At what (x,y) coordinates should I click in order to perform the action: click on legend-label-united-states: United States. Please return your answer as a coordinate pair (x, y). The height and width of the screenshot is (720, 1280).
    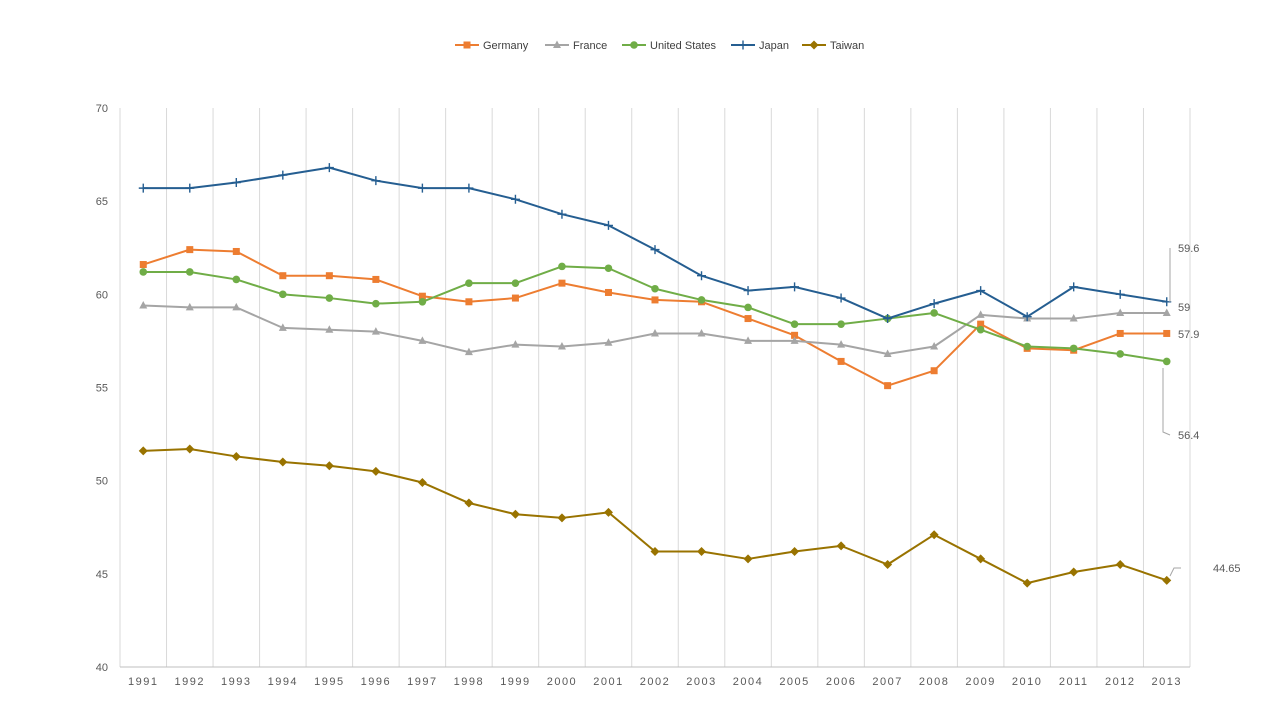
    Looking at the image, I should click on (683, 46).